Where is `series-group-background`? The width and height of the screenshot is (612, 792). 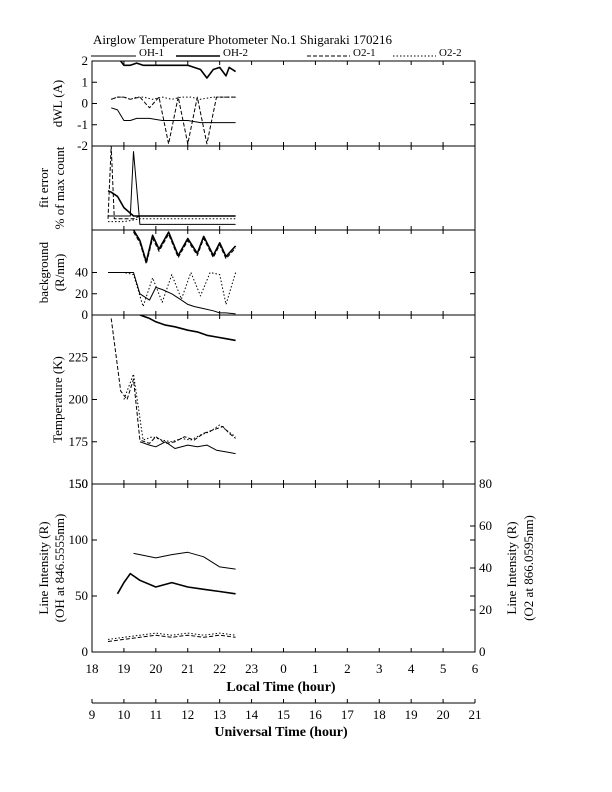 series-group-background is located at coordinates (172, 272).